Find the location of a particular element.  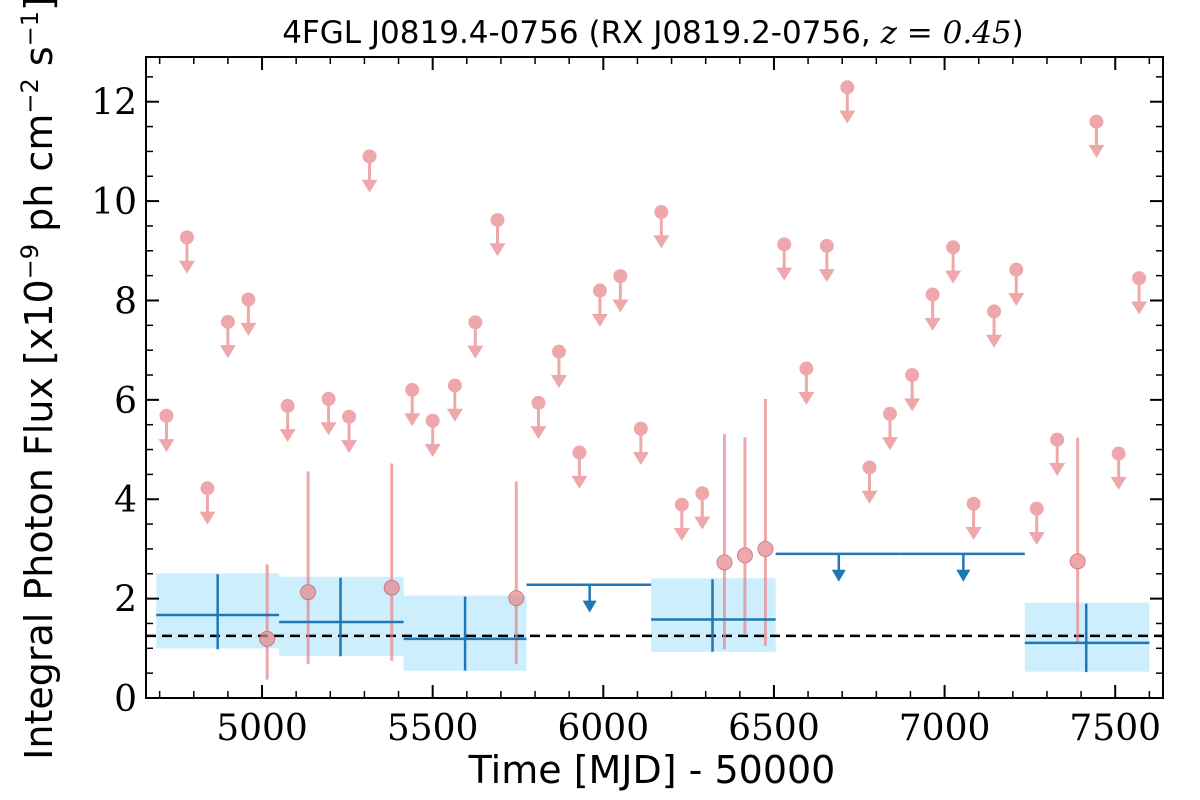

coarse-bin-points is located at coordinates (653, 612).